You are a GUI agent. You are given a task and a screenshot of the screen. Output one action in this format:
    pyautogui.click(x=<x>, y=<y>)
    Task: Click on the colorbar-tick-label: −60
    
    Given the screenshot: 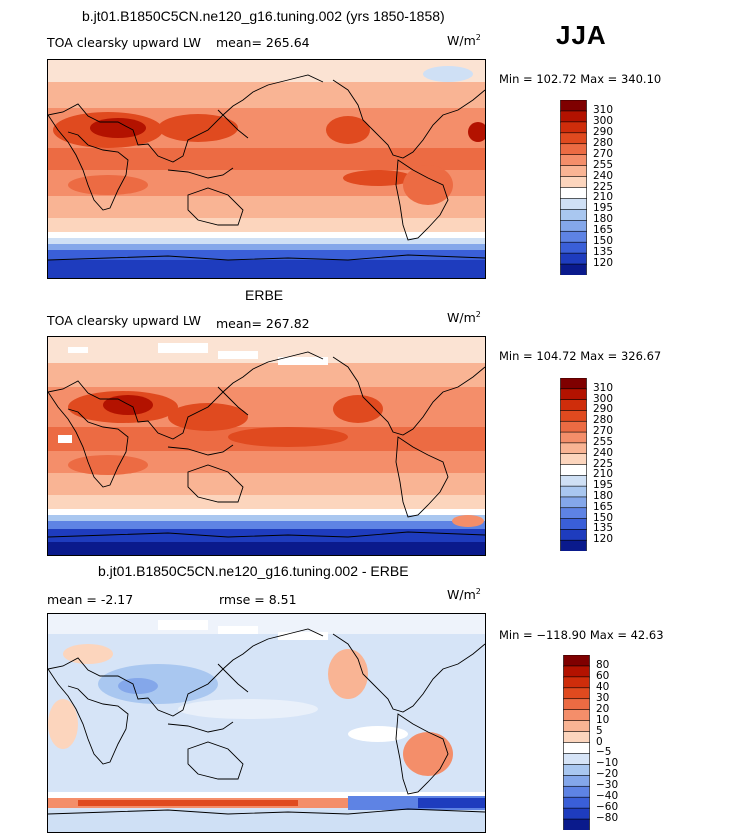 What is the action you would take?
    pyautogui.click(x=607, y=807)
    